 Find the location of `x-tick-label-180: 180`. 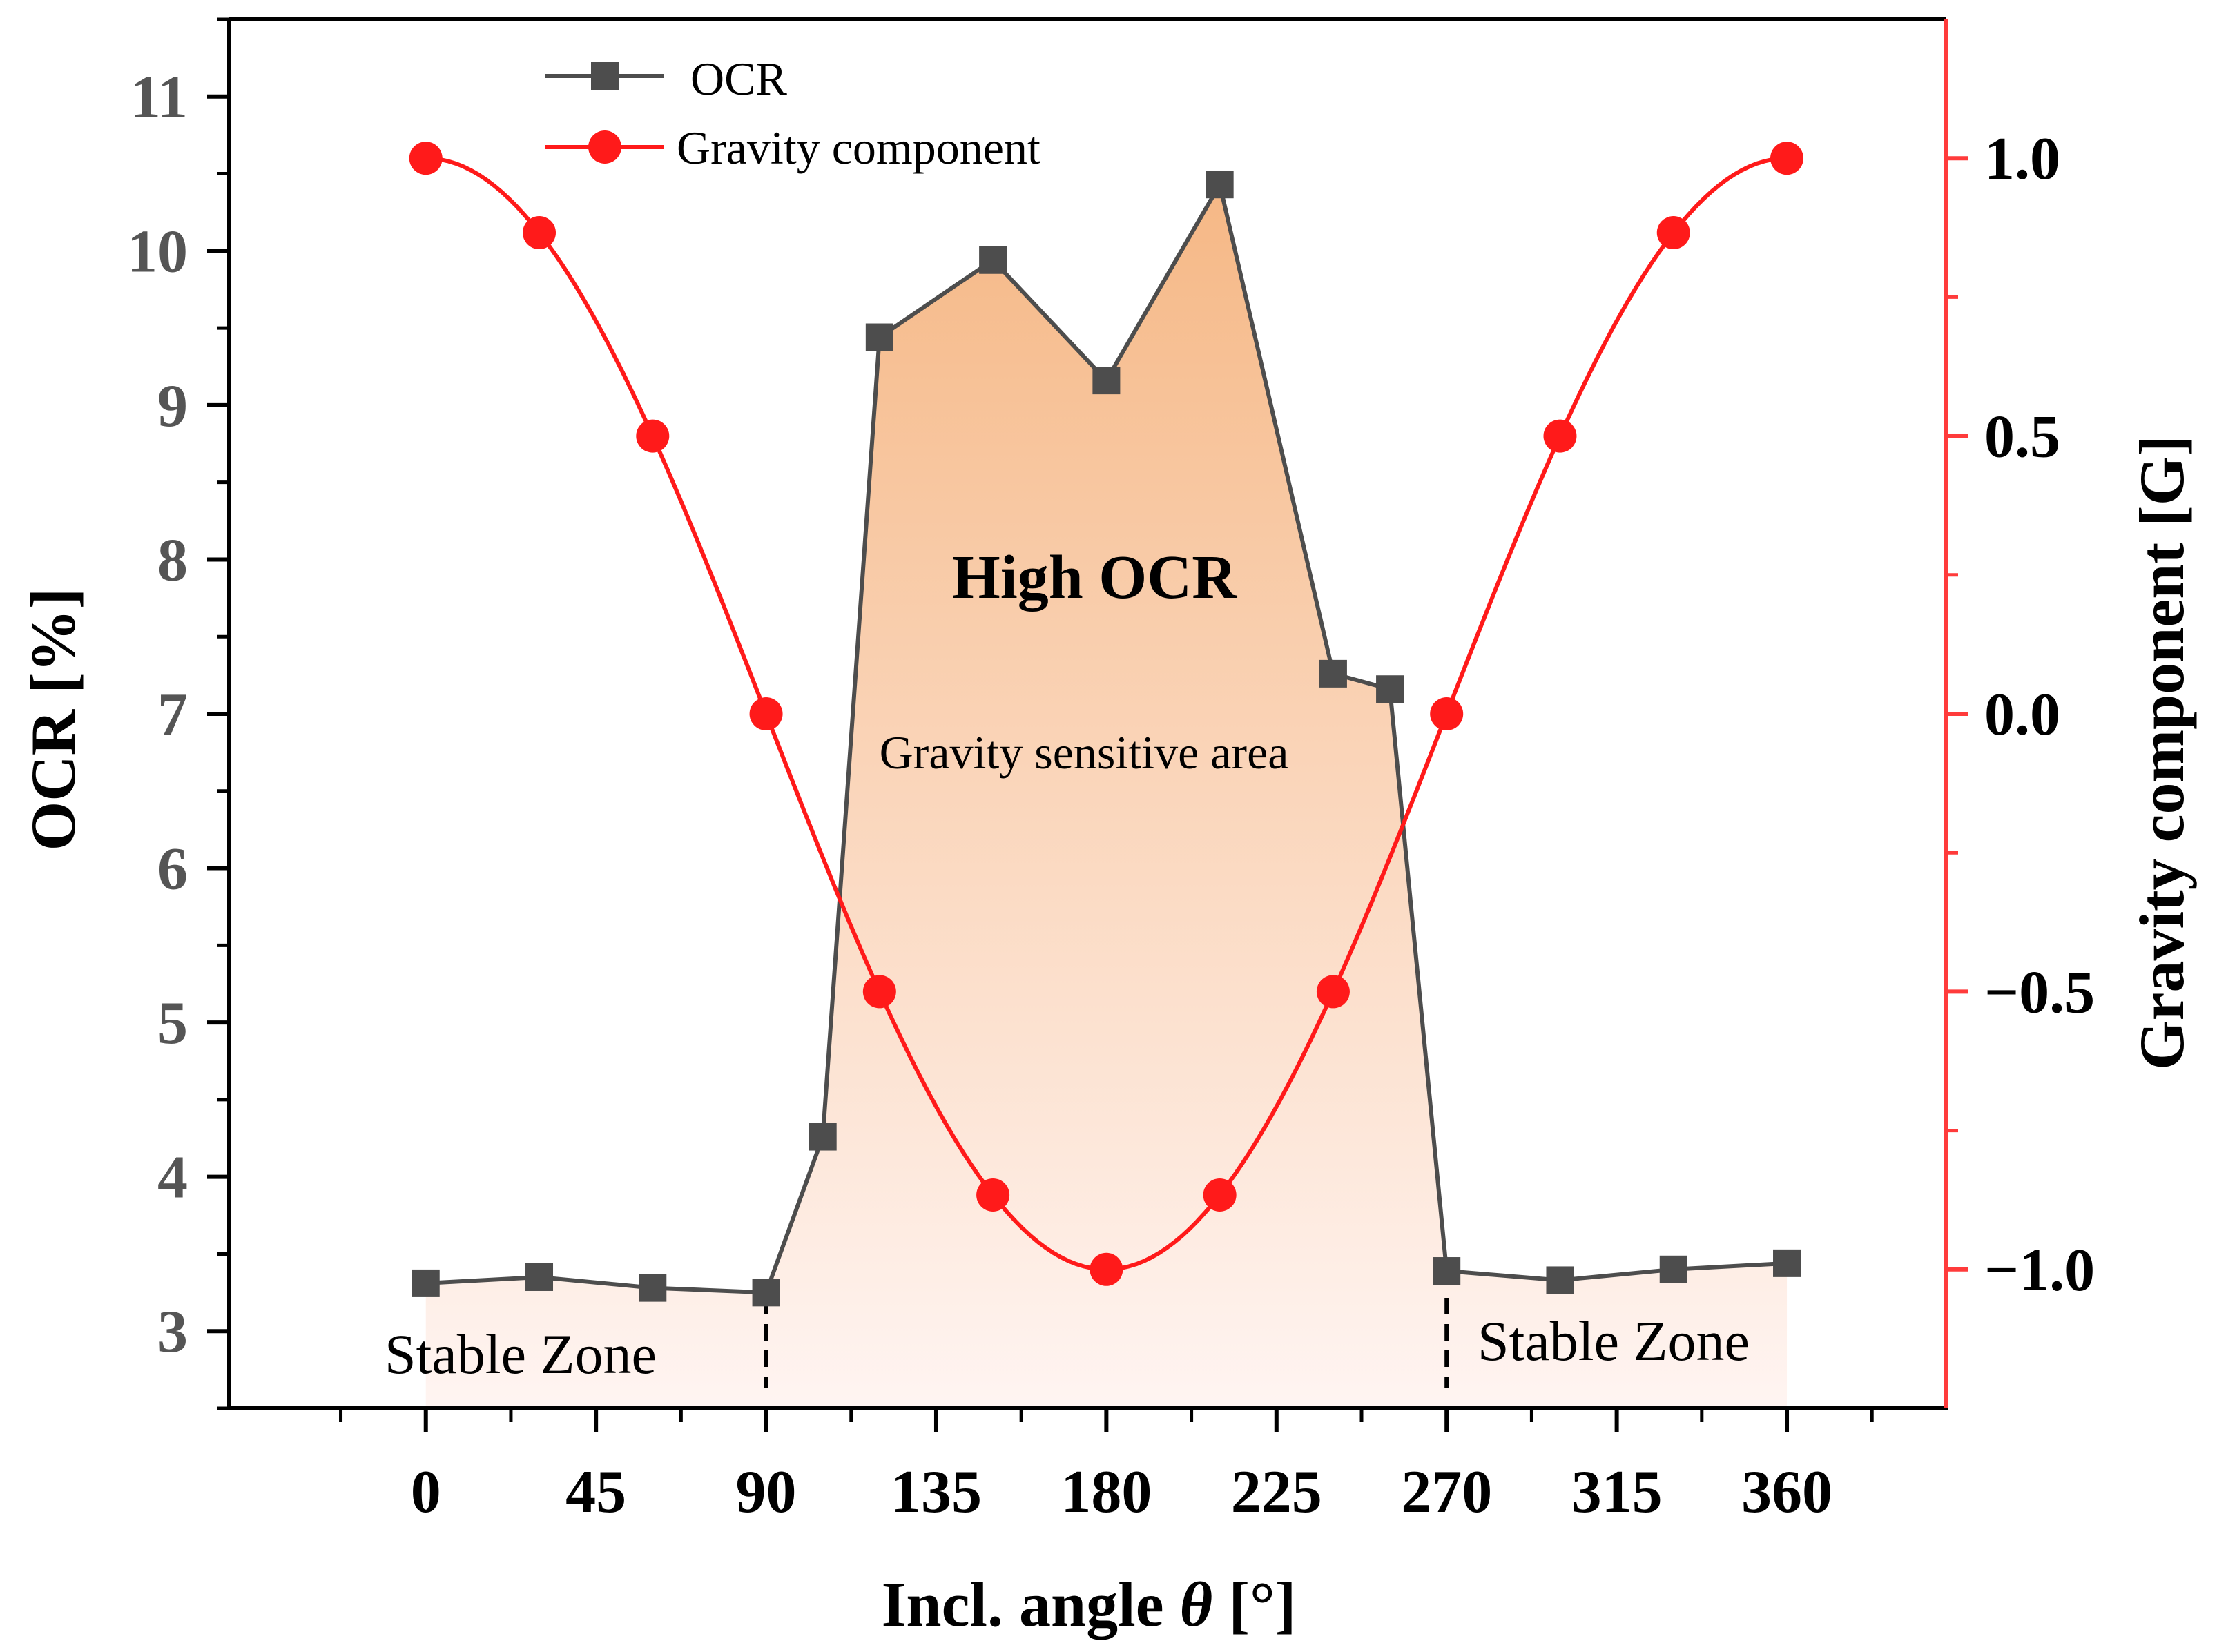

x-tick-label-180: 180 is located at coordinates (1106, 1493).